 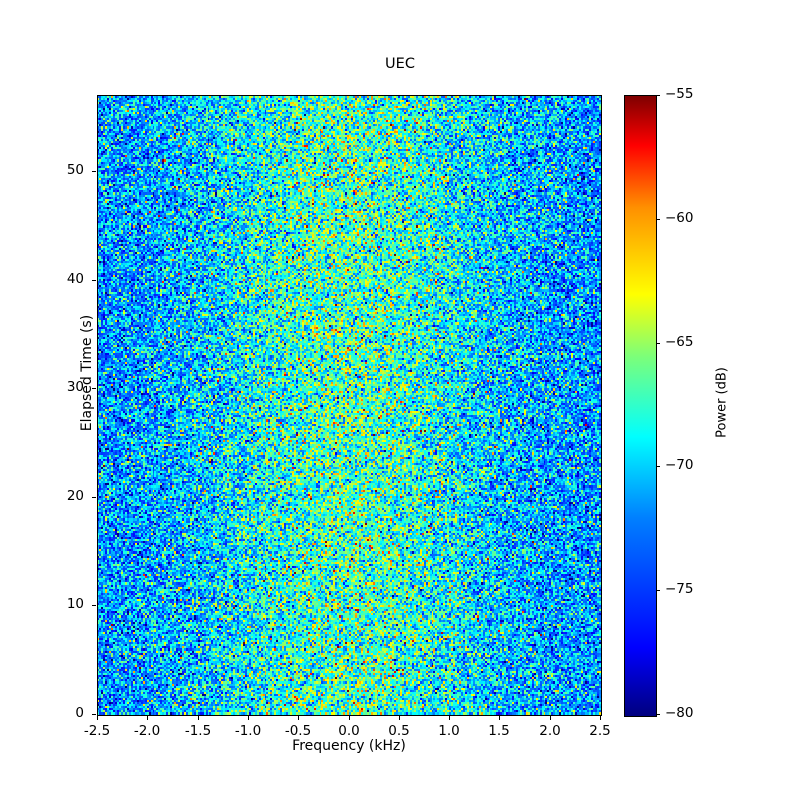 What do you see at coordinates (147, 731) in the screenshot?
I see `x-axis-tick-label: -2.0` at bounding box center [147, 731].